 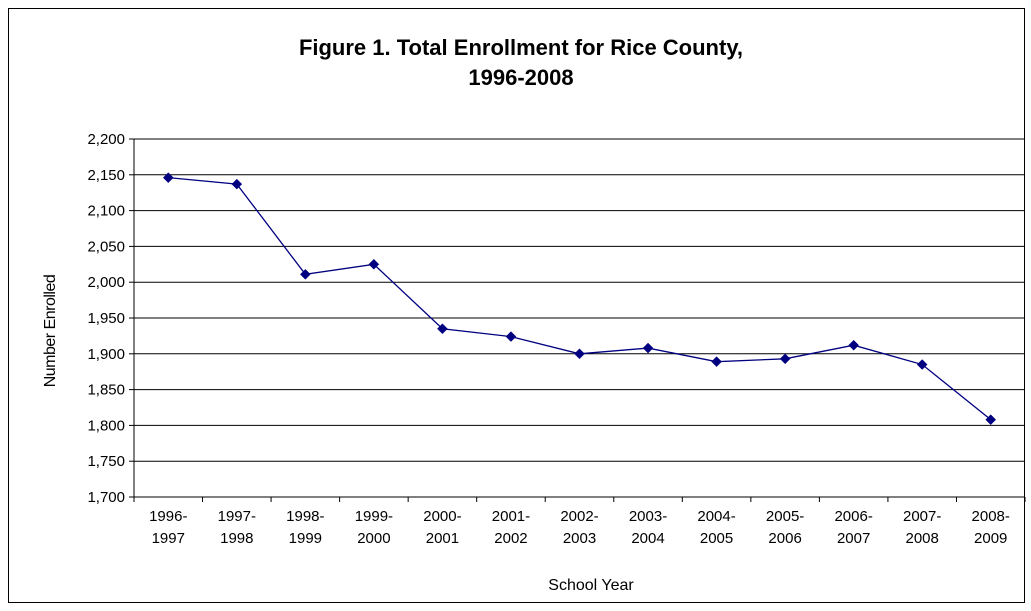 I want to click on x-tick-label-10-1: 2007, so click(x=853, y=538).